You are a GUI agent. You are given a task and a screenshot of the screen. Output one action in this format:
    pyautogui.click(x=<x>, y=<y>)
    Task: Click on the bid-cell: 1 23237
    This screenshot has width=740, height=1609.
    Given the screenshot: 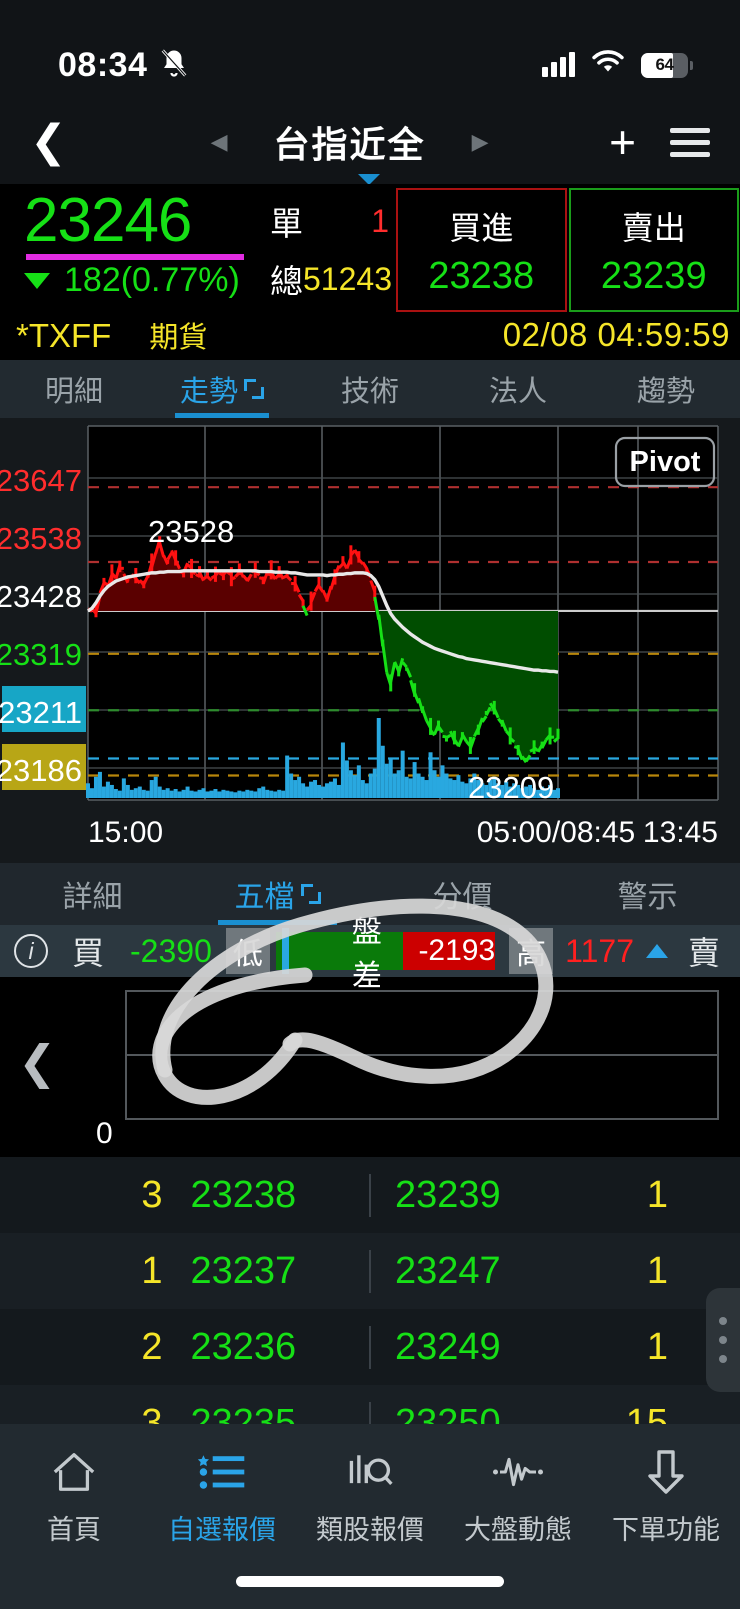 What is the action you would take?
    pyautogui.click(x=185, y=1271)
    